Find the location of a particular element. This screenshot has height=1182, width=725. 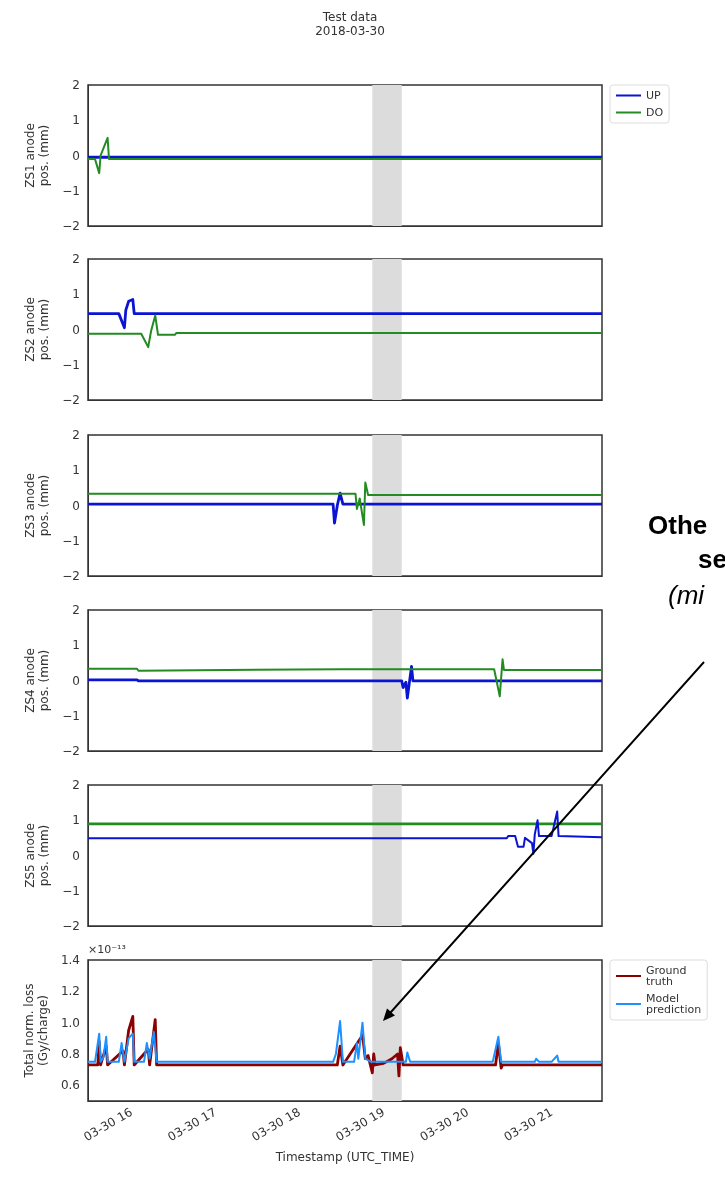

x-axis-title: Timestamp (UTC_TIME) is located at coordinates (344, 1157).